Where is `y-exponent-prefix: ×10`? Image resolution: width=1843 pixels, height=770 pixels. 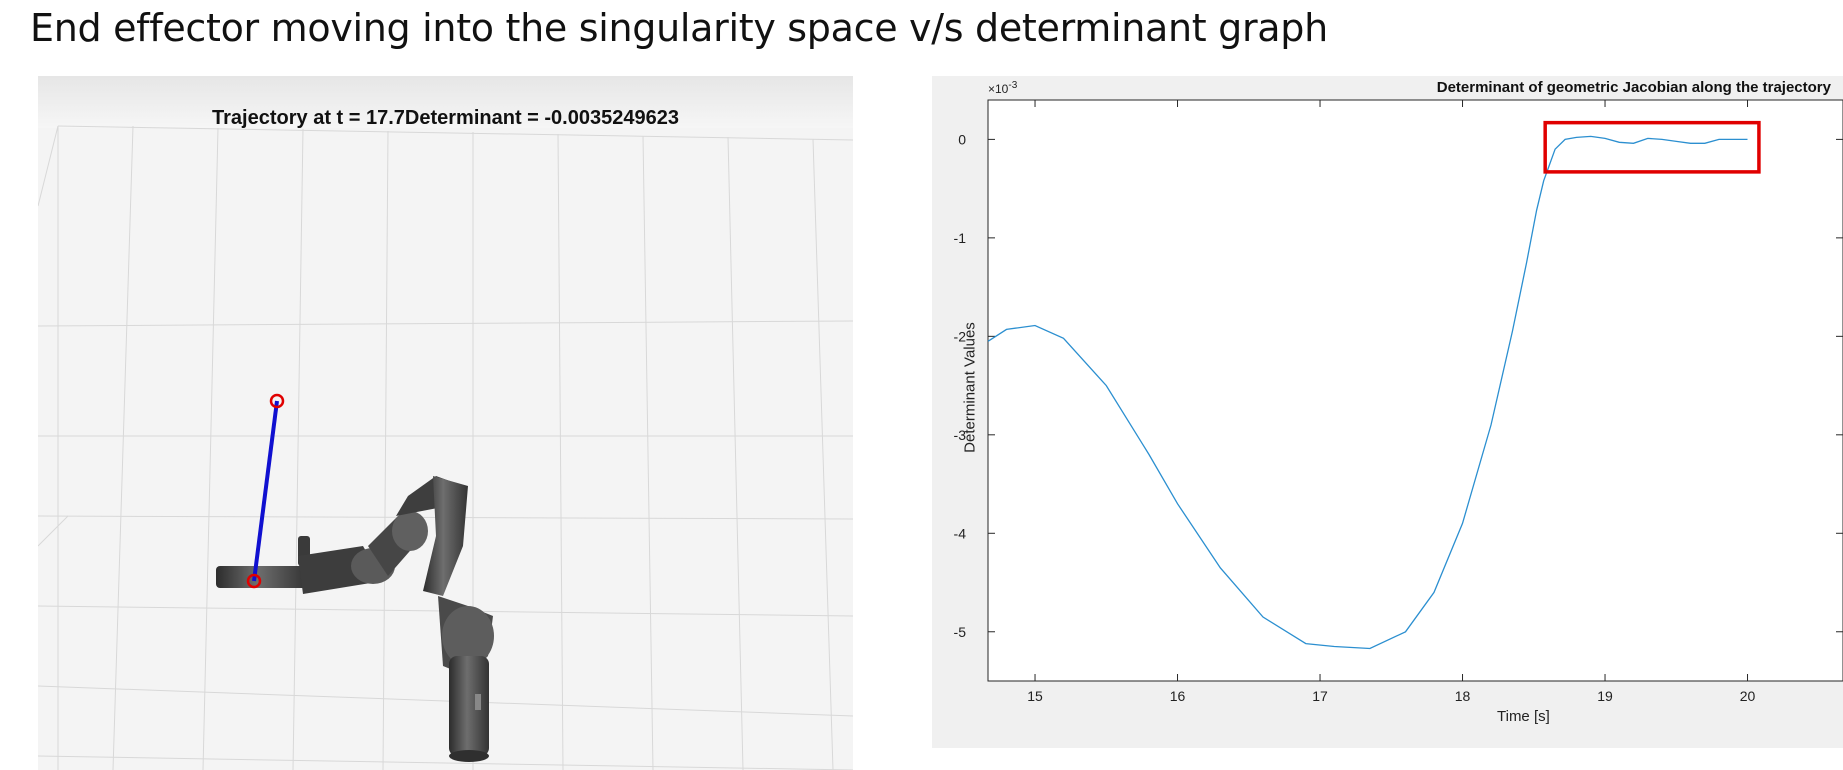
y-exponent-prefix: ×10 is located at coordinates (998, 89).